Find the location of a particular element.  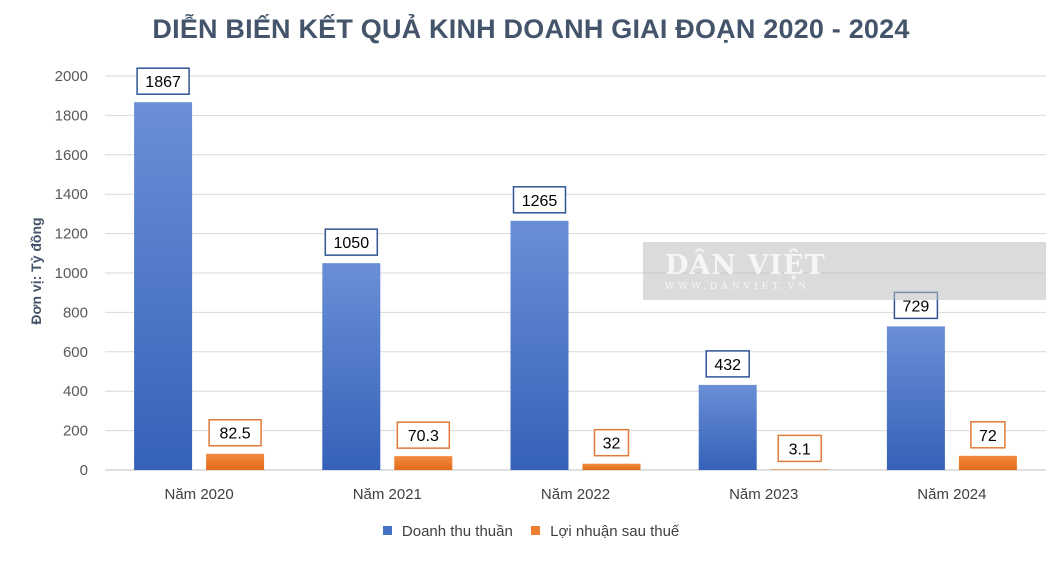

legend: Doanh thu thuần Lợi nhuận sau thuế is located at coordinates (531, 531).